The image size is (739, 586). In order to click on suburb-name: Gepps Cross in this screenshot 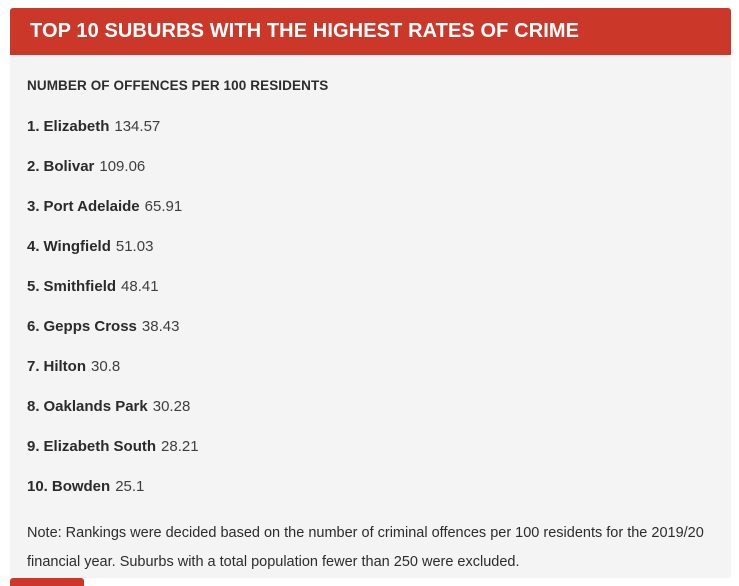, I will do `click(90, 326)`.